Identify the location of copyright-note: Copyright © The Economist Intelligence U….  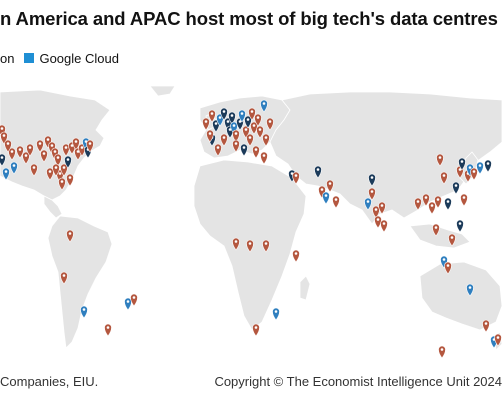
(358, 381).